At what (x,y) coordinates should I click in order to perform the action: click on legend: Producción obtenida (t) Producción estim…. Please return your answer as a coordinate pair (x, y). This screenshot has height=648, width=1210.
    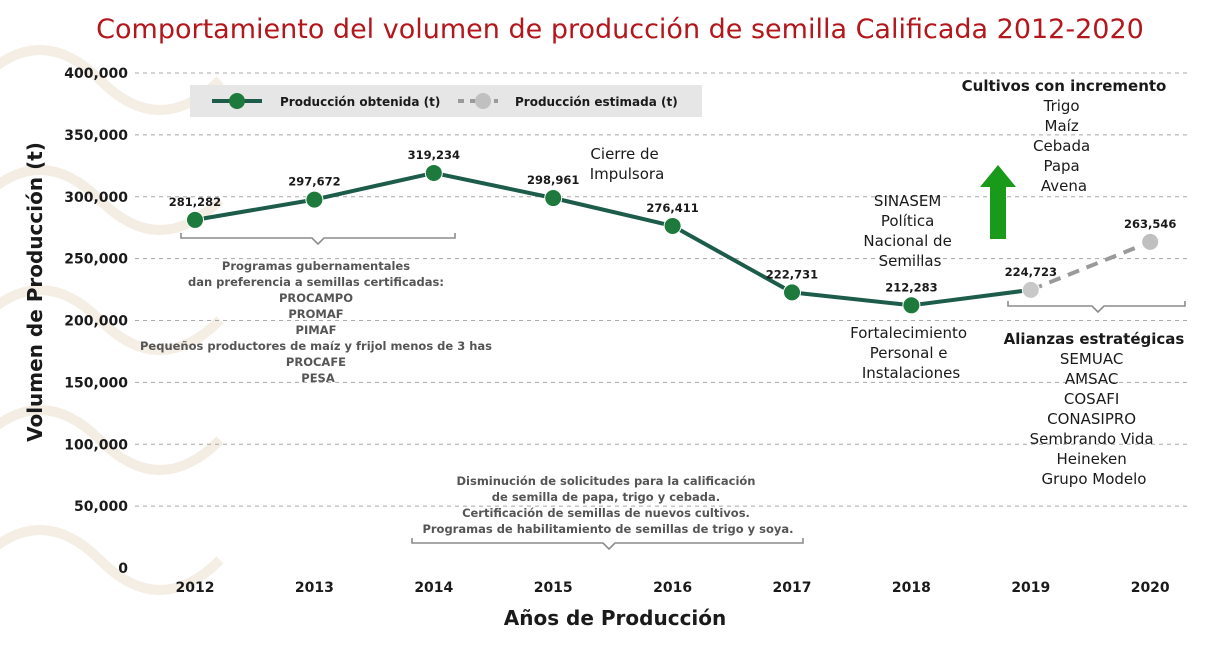
    Looking at the image, I should click on (446, 101).